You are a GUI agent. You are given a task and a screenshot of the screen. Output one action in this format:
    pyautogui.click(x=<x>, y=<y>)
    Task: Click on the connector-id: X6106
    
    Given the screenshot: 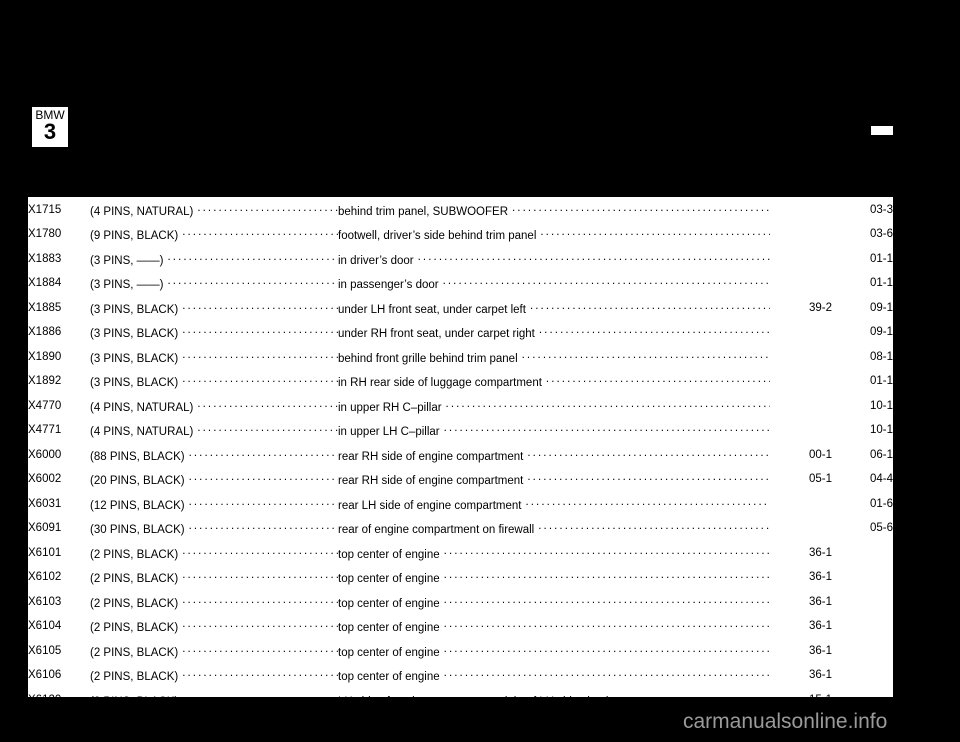 What is the action you would take?
    pyautogui.click(x=45, y=675)
    